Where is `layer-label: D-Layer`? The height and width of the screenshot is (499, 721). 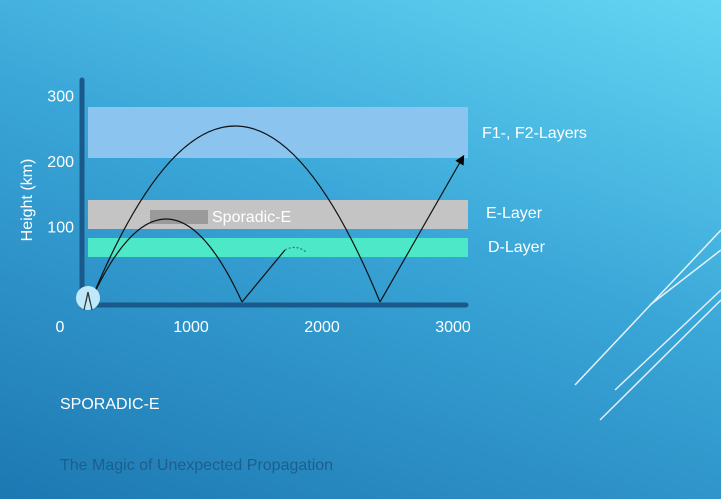
layer-label: D-Layer is located at coordinates (517, 247).